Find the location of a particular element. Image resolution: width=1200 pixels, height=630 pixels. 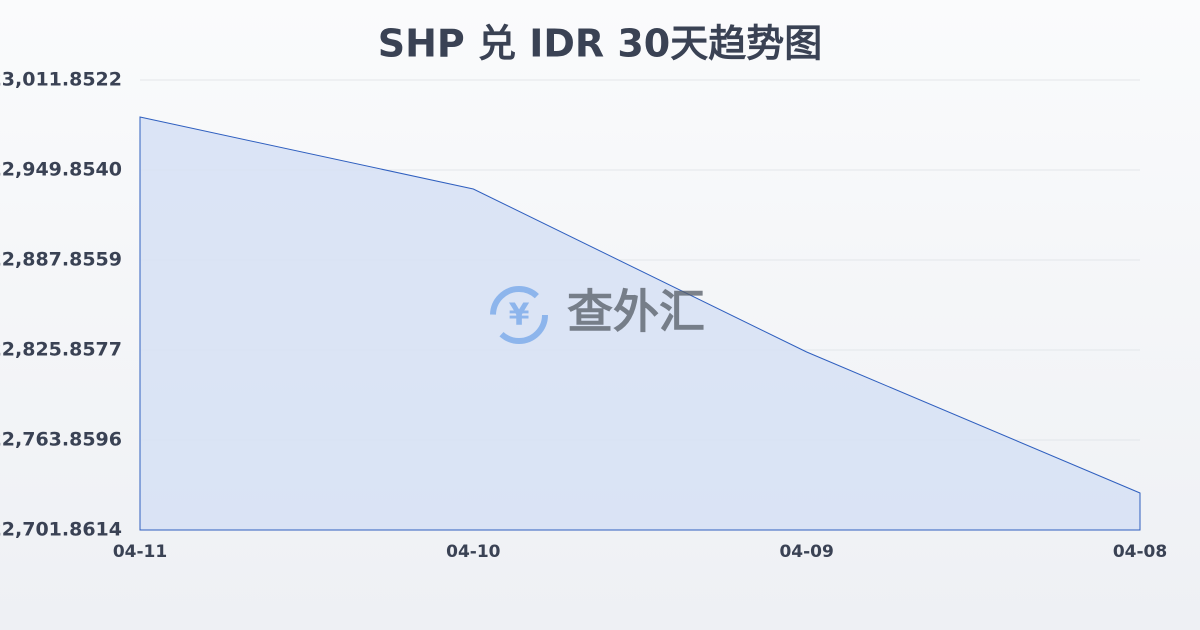

y-tick-label: 22,825.8577 is located at coordinates (61, 350).